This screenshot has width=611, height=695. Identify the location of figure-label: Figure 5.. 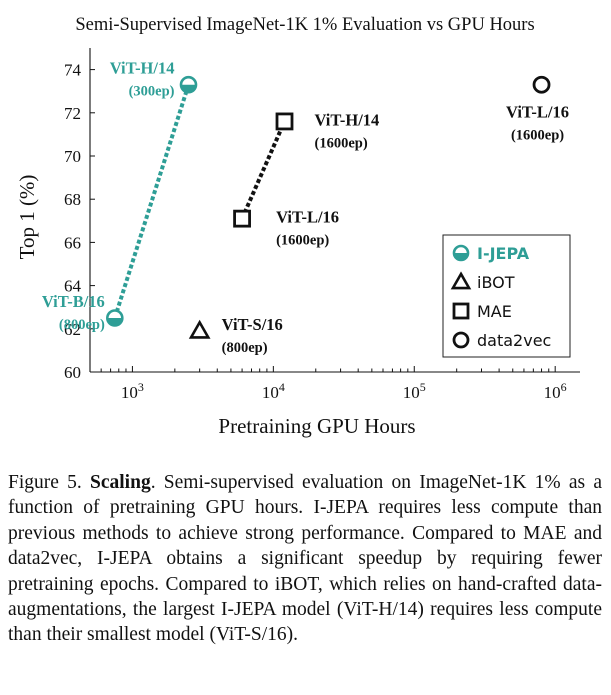
(45, 482).